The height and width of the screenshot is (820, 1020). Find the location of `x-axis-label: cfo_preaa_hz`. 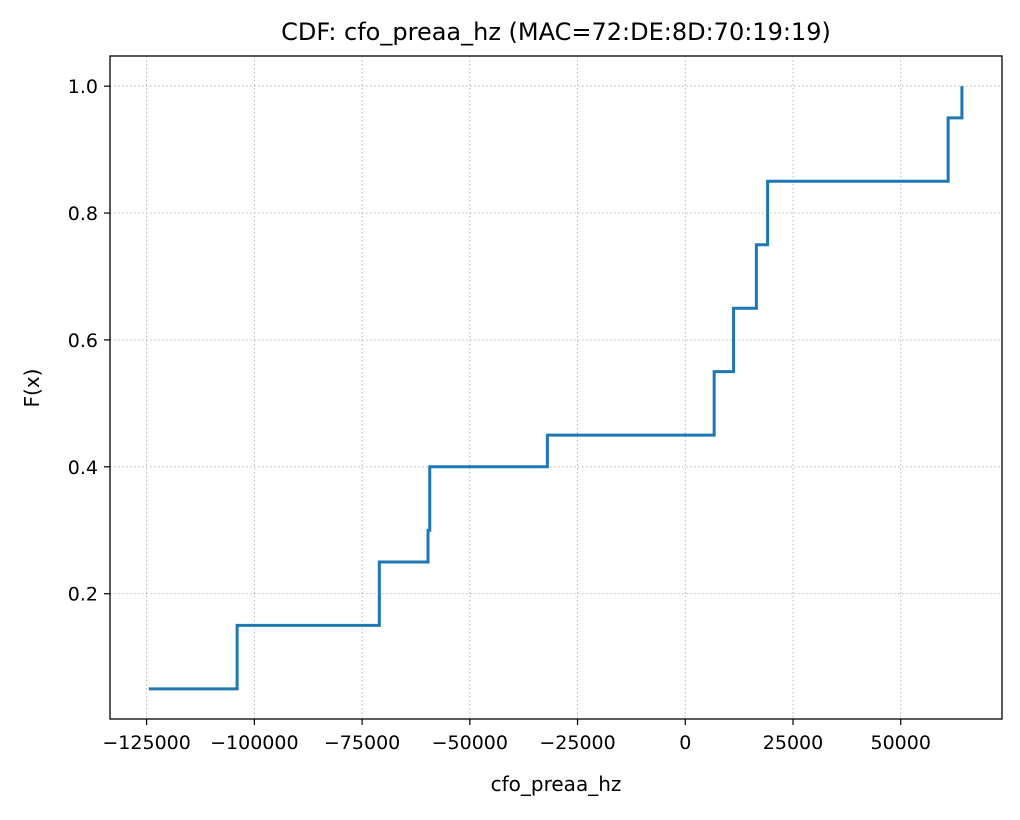

x-axis-label: cfo_preaa_hz is located at coordinates (556, 784).